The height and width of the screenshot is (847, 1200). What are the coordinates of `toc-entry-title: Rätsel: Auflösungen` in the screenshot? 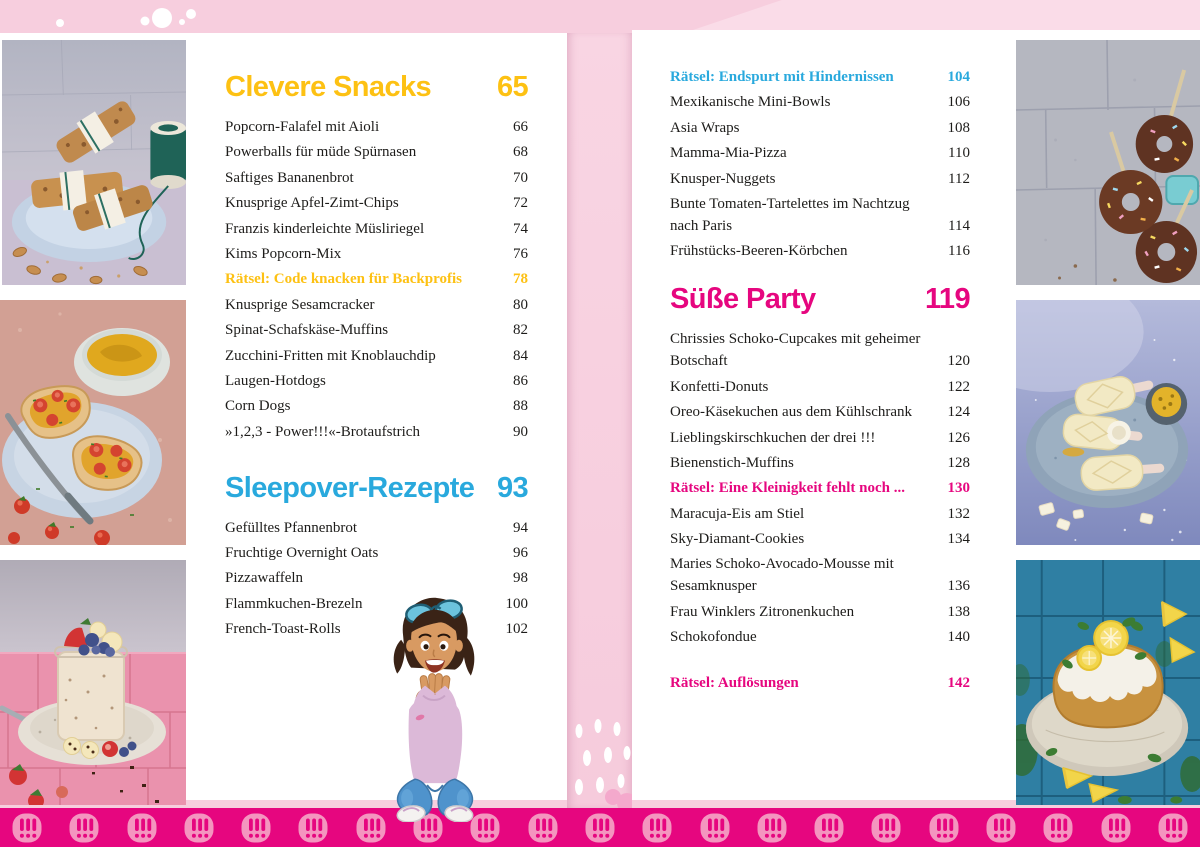 It's located at (734, 683).